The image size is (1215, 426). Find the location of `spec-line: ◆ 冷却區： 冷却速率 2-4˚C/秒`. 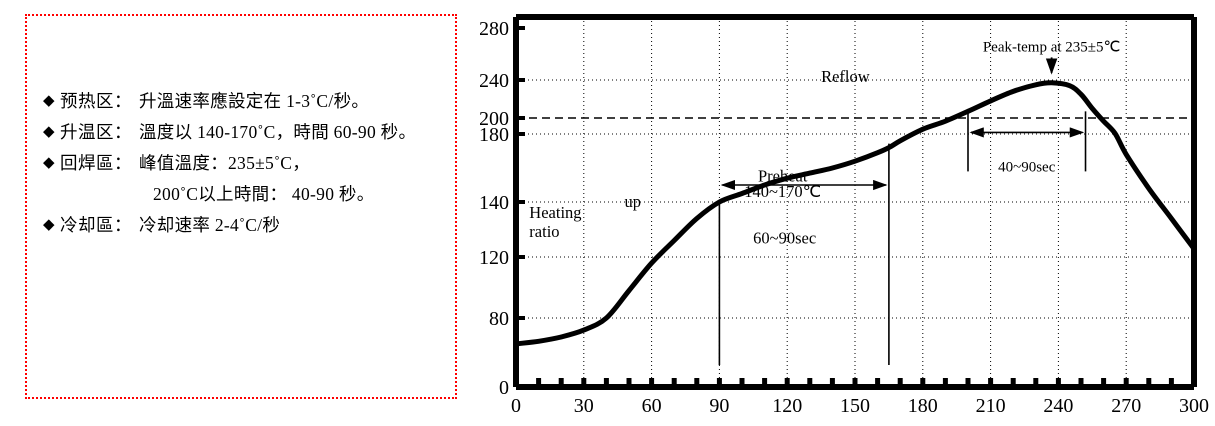

spec-line: ◆ 冷却區： 冷却速率 2-4˚C/秒 is located at coordinates (246, 225).